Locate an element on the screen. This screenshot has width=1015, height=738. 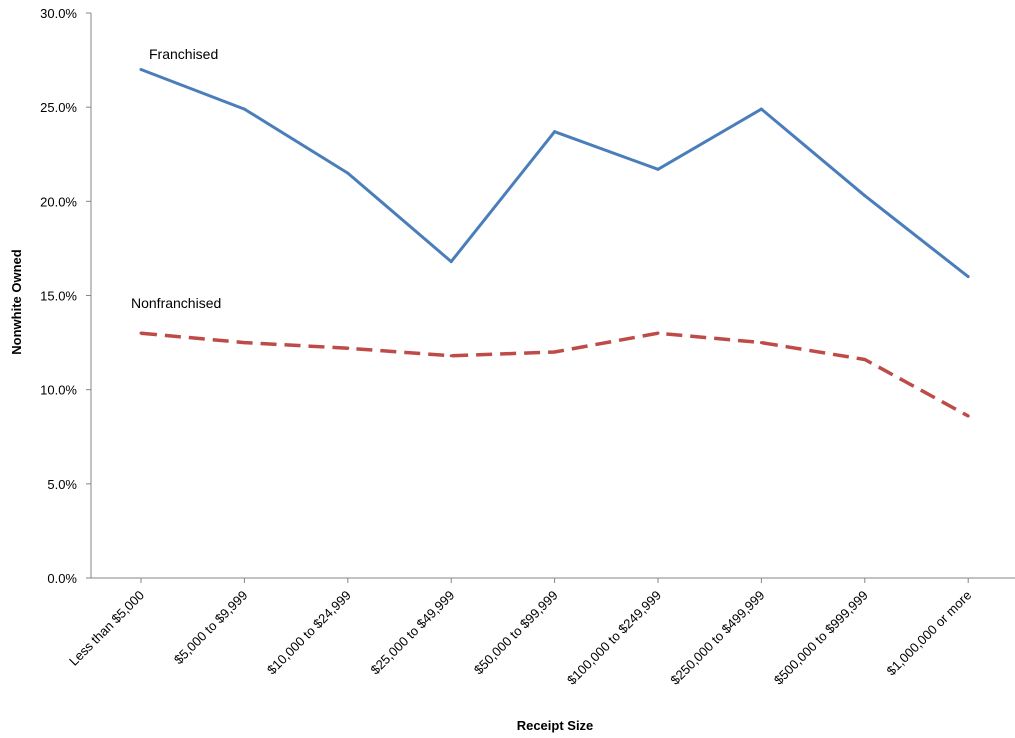
y-ticks: 0.0% 5.0% 10.0% 15.0% 20.0% 25.0% 30.0% is located at coordinates (65, 296).